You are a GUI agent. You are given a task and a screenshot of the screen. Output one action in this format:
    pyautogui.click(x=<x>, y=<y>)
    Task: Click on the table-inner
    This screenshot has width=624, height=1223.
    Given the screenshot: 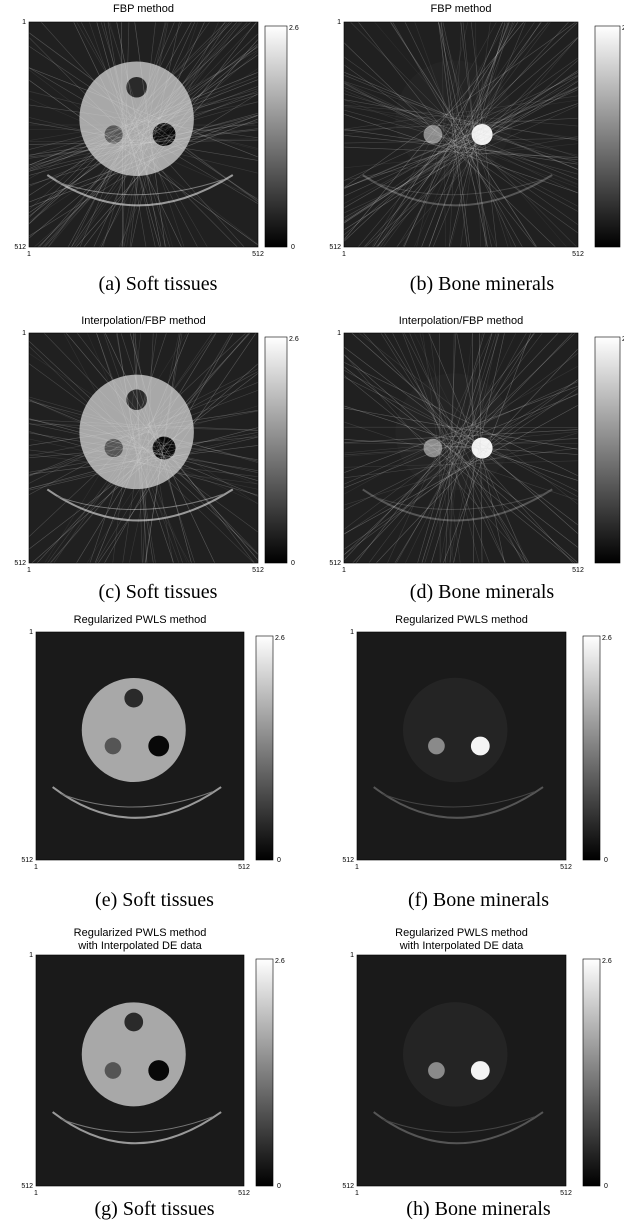 What is the action you would take?
    pyautogui.click(x=136, y=799)
    